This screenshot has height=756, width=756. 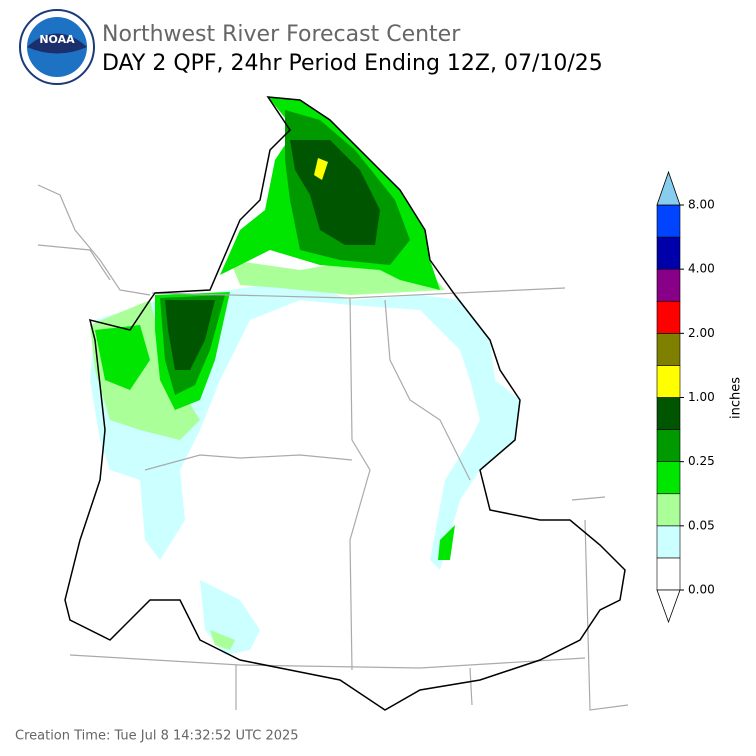 I want to click on precip-extreme, so click(x=321, y=169).